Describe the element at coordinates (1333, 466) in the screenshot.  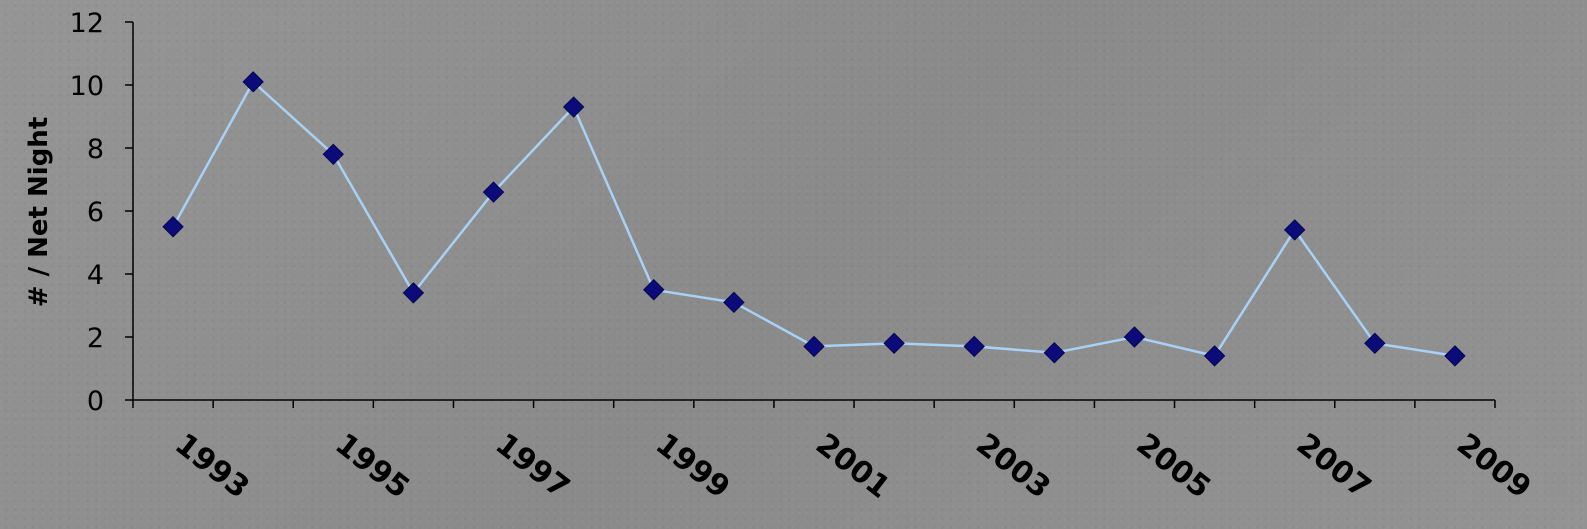
I see `x-tick-label: 2007` at that location.